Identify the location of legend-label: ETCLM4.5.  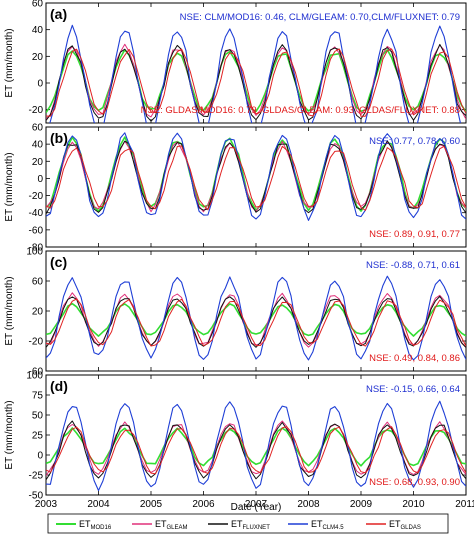
(327, 525).